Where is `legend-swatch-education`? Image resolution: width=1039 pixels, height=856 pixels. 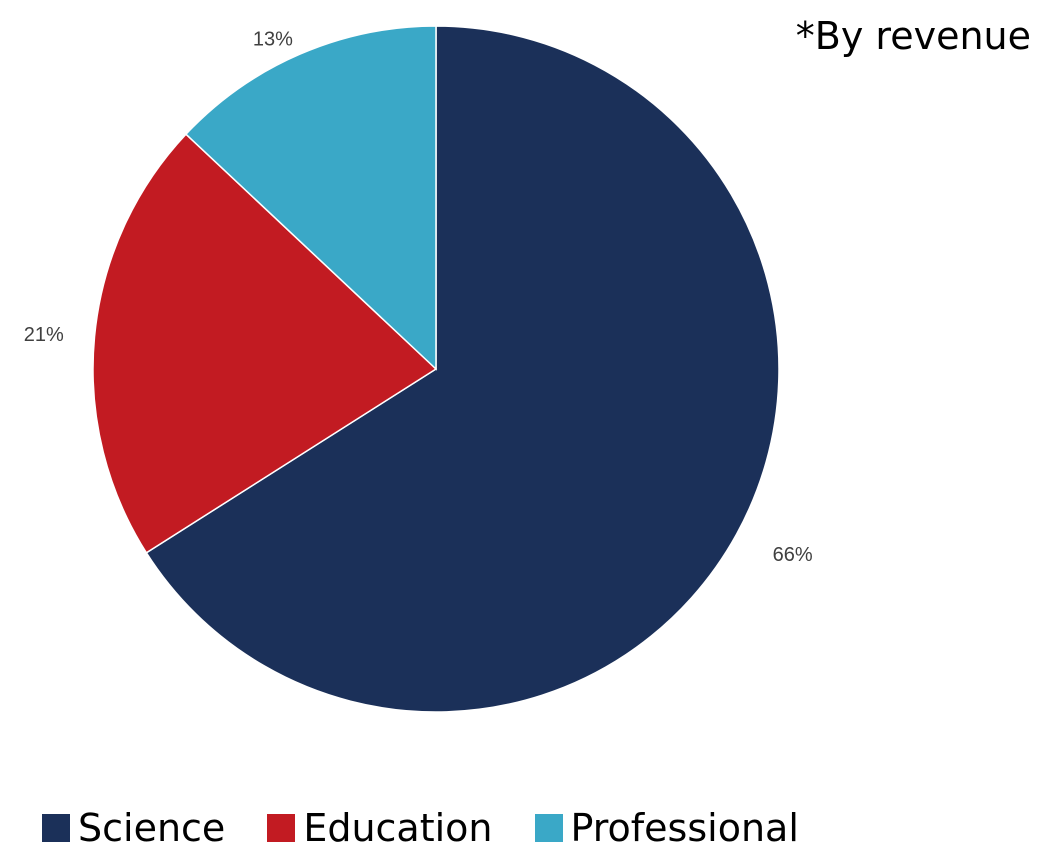 legend-swatch-education is located at coordinates (281, 828).